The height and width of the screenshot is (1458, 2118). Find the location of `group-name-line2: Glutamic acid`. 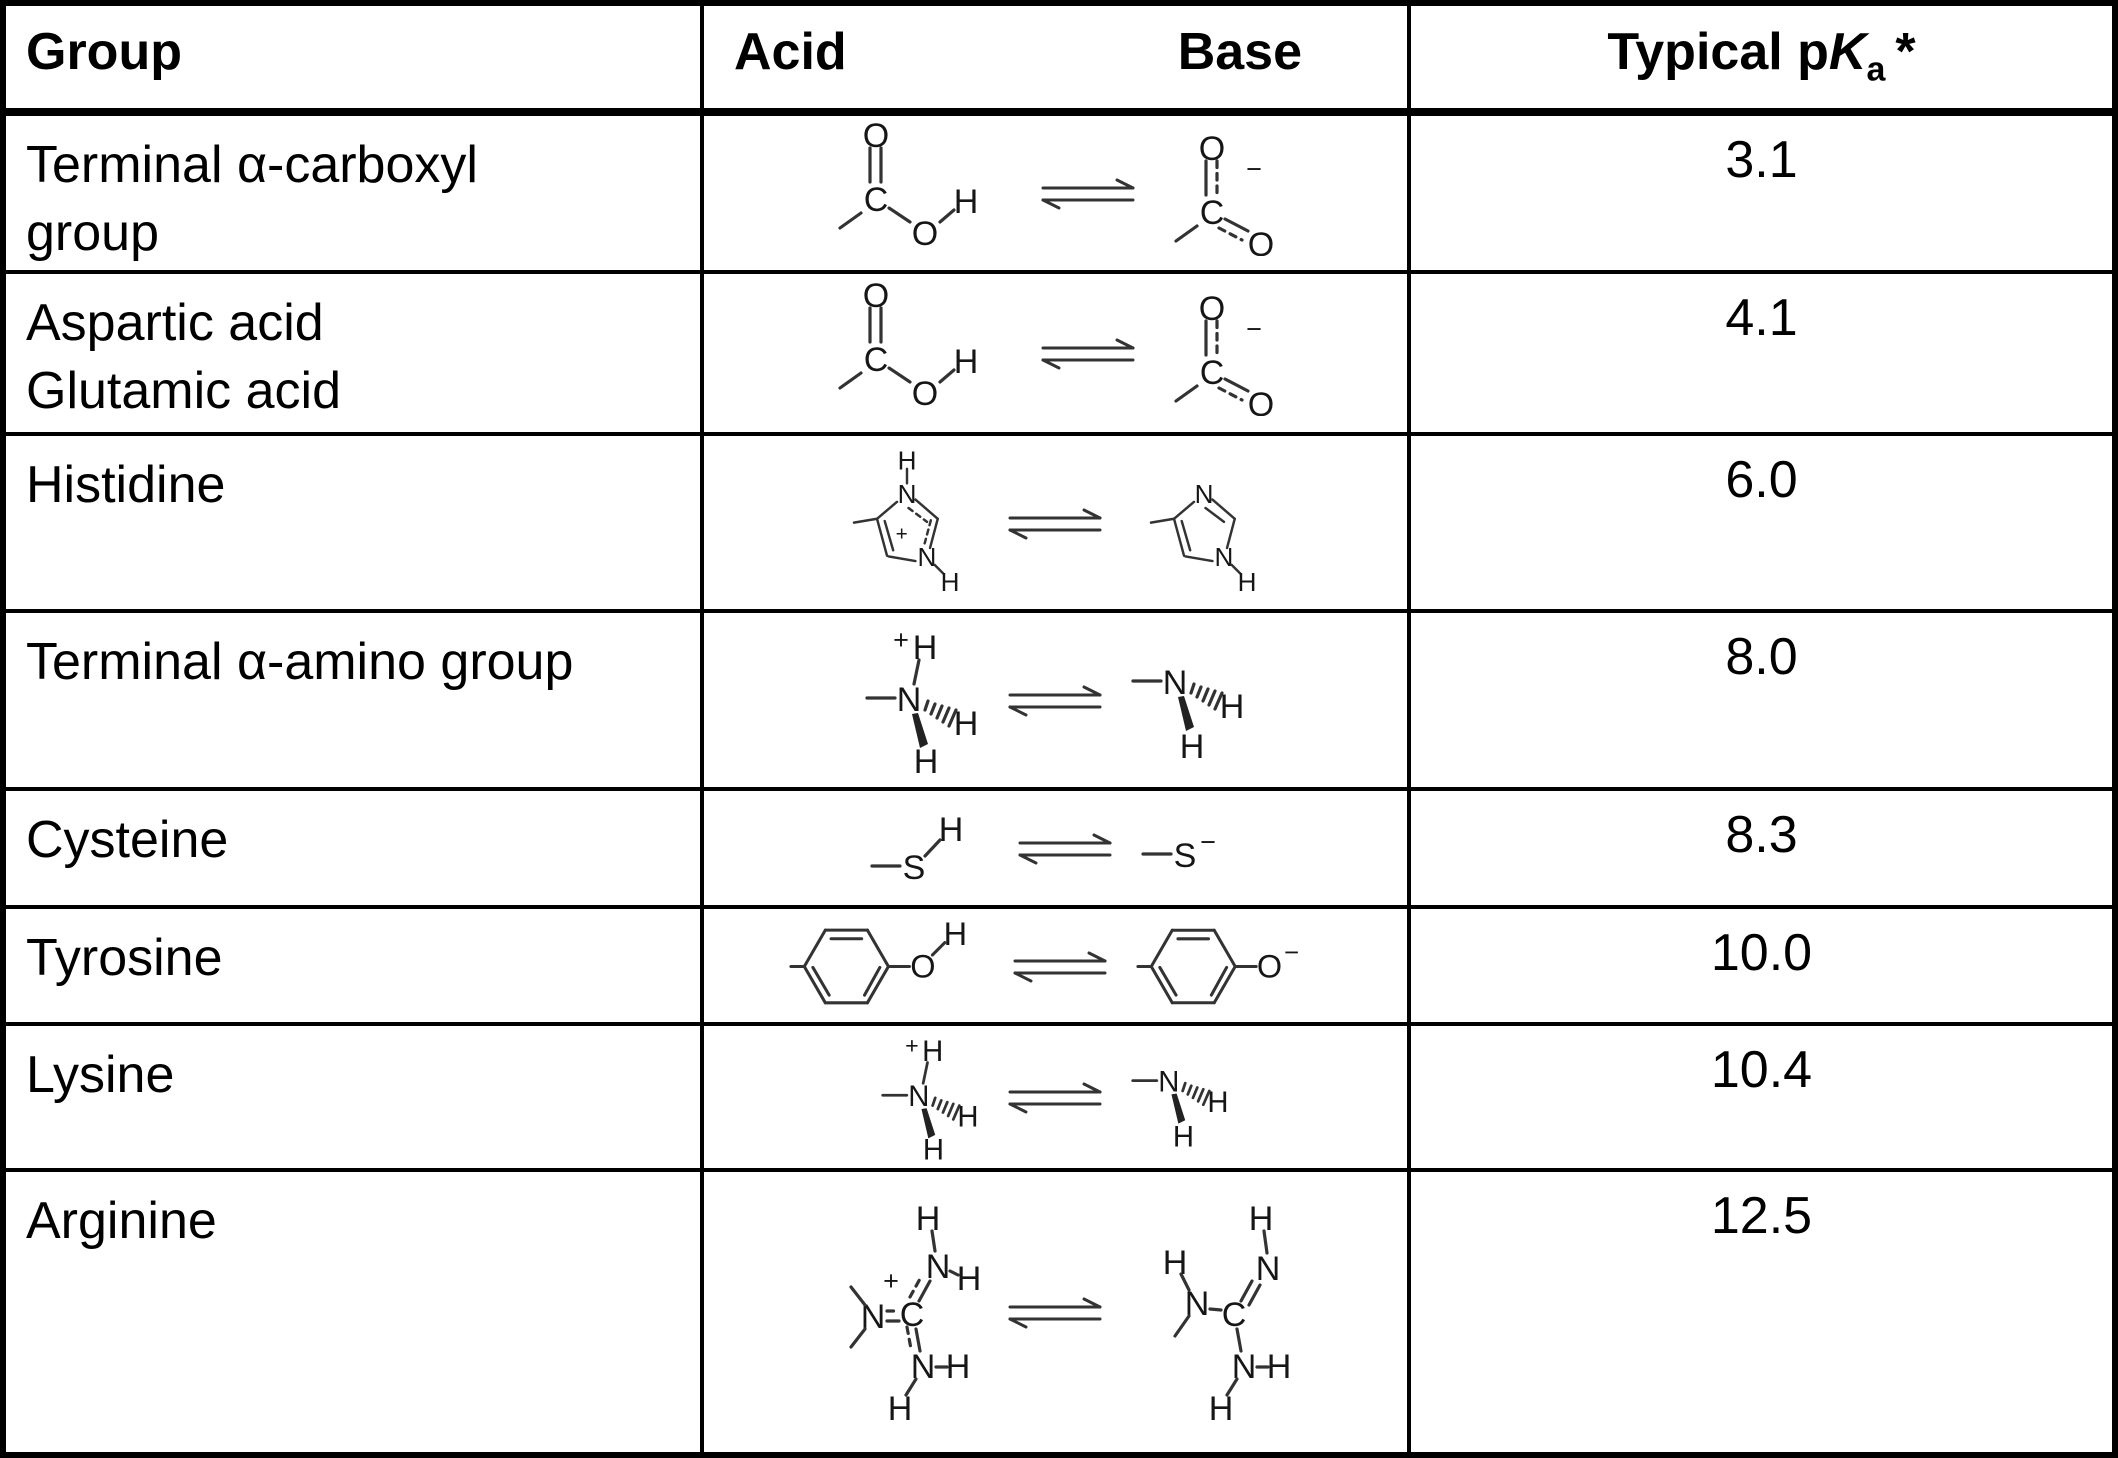

group-name-line2: Glutamic acid is located at coordinates (183, 390).